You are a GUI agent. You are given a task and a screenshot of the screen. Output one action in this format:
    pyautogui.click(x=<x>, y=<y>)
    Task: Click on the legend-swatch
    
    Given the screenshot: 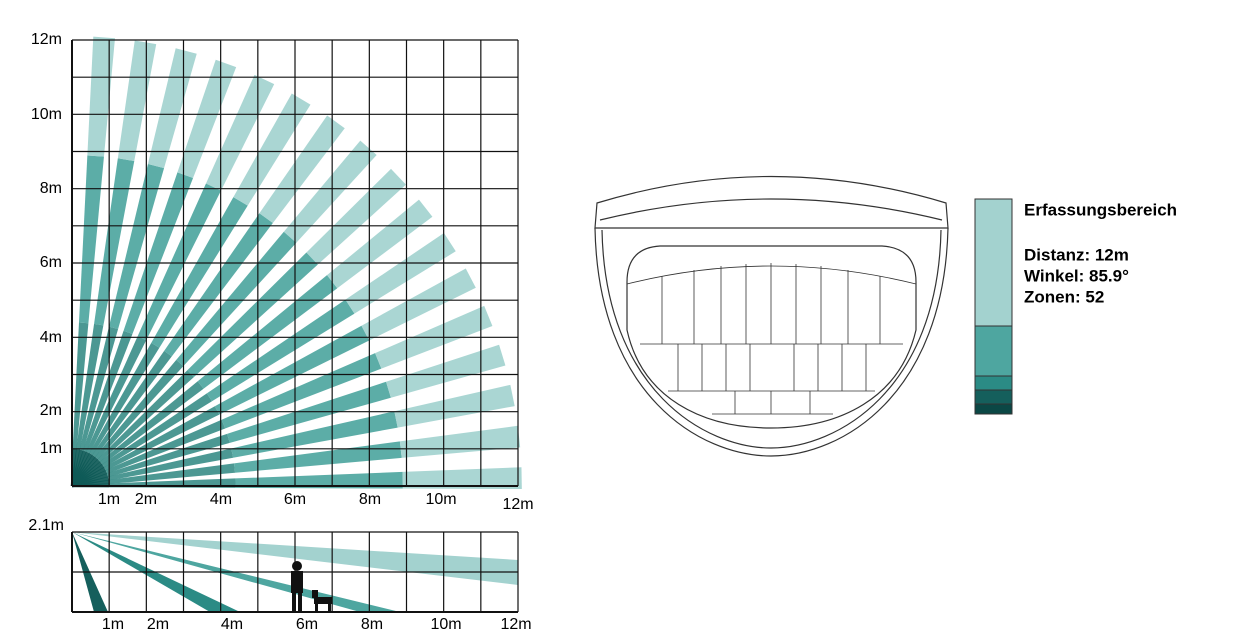 What is the action you would take?
    pyautogui.click(x=993, y=306)
    